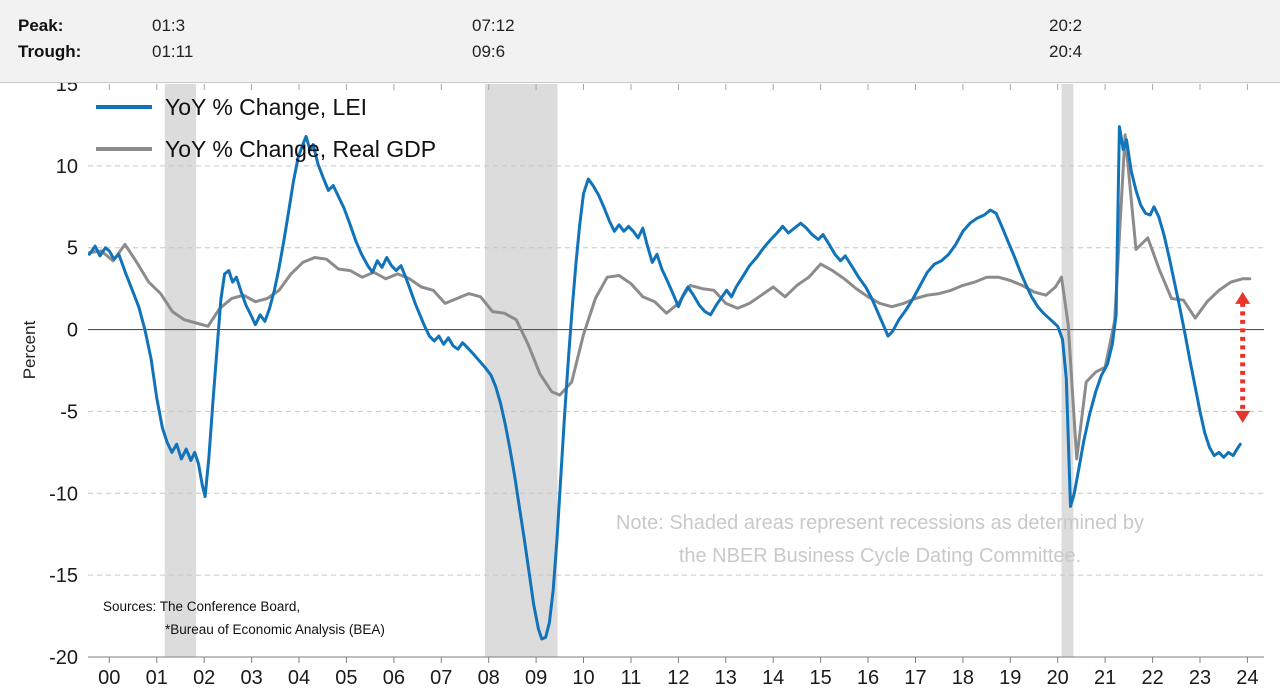 The height and width of the screenshot is (698, 1280). Describe the element at coordinates (202, 606) in the screenshot. I see `sources-line-1: Sources: The Conference Board,` at that location.